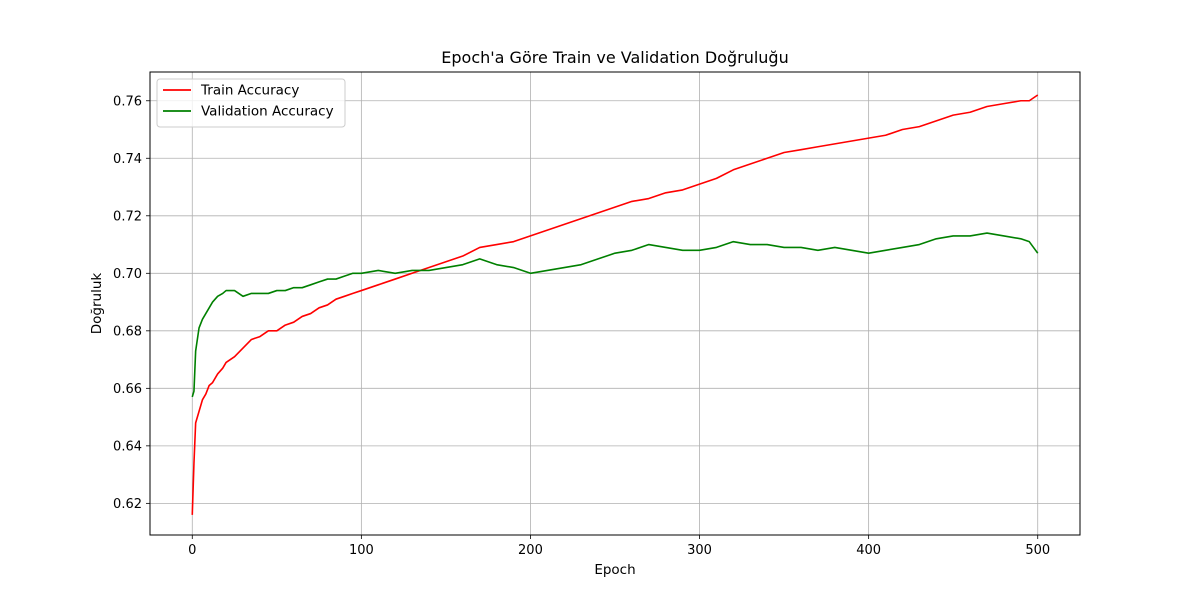 The width and height of the screenshot is (1200, 600). I want to click on legend-label-train-accuracy: Train Accuracy, so click(249, 91).